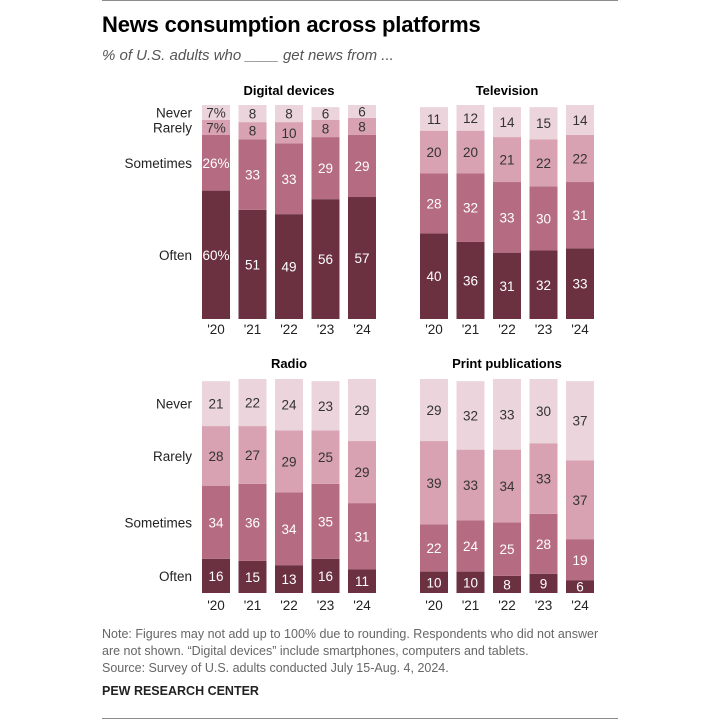 Image resolution: width=720 pixels, height=720 pixels. What do you see at coordinates (580, 605) in the screenshot?
I see `print-publications-tick-label-5: '24` at bounding box center [580, 605].